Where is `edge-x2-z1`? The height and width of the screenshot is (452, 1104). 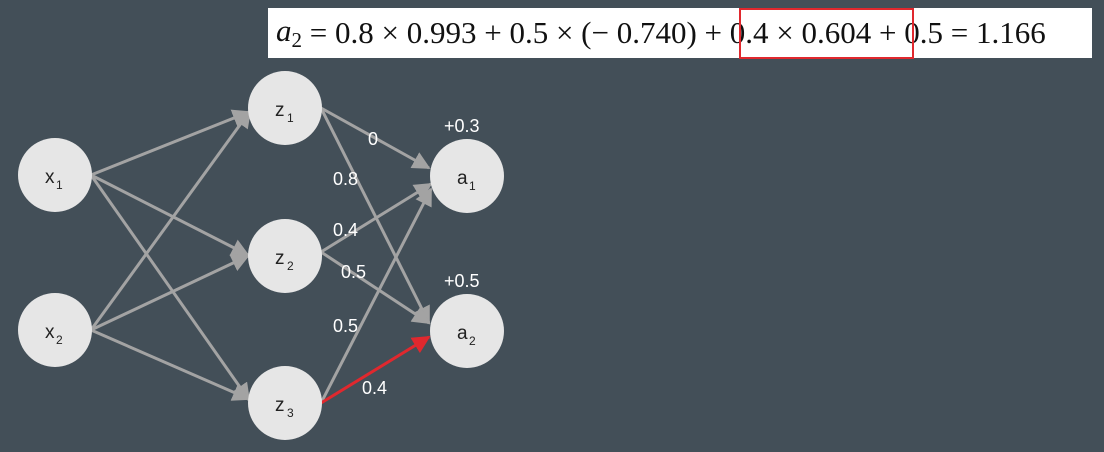
edge-x2-z1 is located at coordinates (170, 220).